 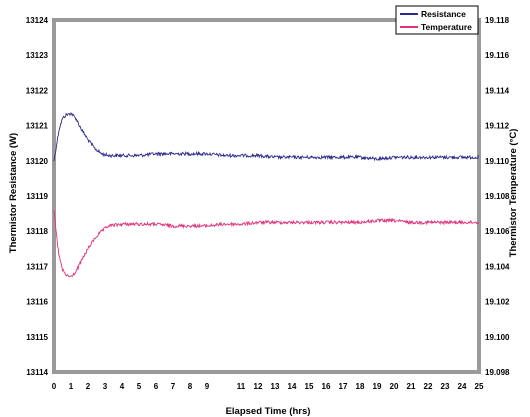 What do you see at coordinates (88, 386) in the screenshot?
I see `x-tick-label: 2` at bounding box center [88, 386].